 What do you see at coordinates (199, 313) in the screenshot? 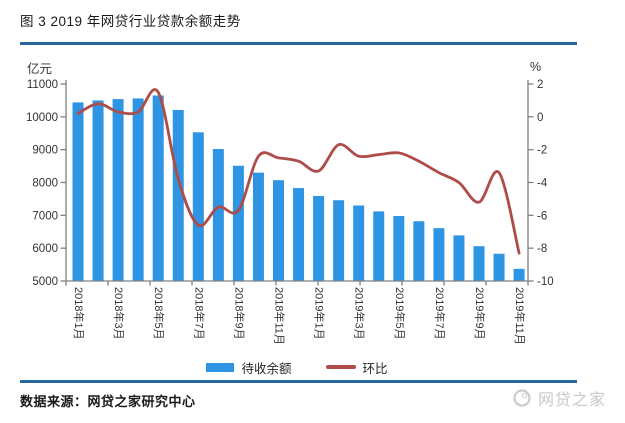
I see `x-axis-label: 2018年7月` at bounding box center [199, 313].